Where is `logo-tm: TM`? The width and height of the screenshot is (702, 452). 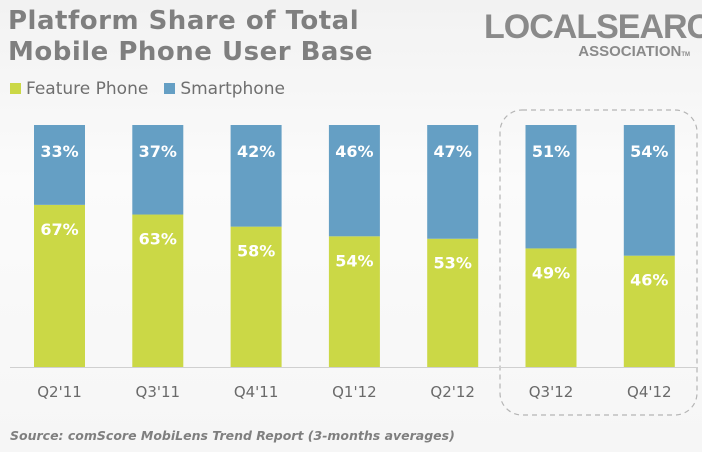 logo-tm: TM is located at coordinates (685, 55).